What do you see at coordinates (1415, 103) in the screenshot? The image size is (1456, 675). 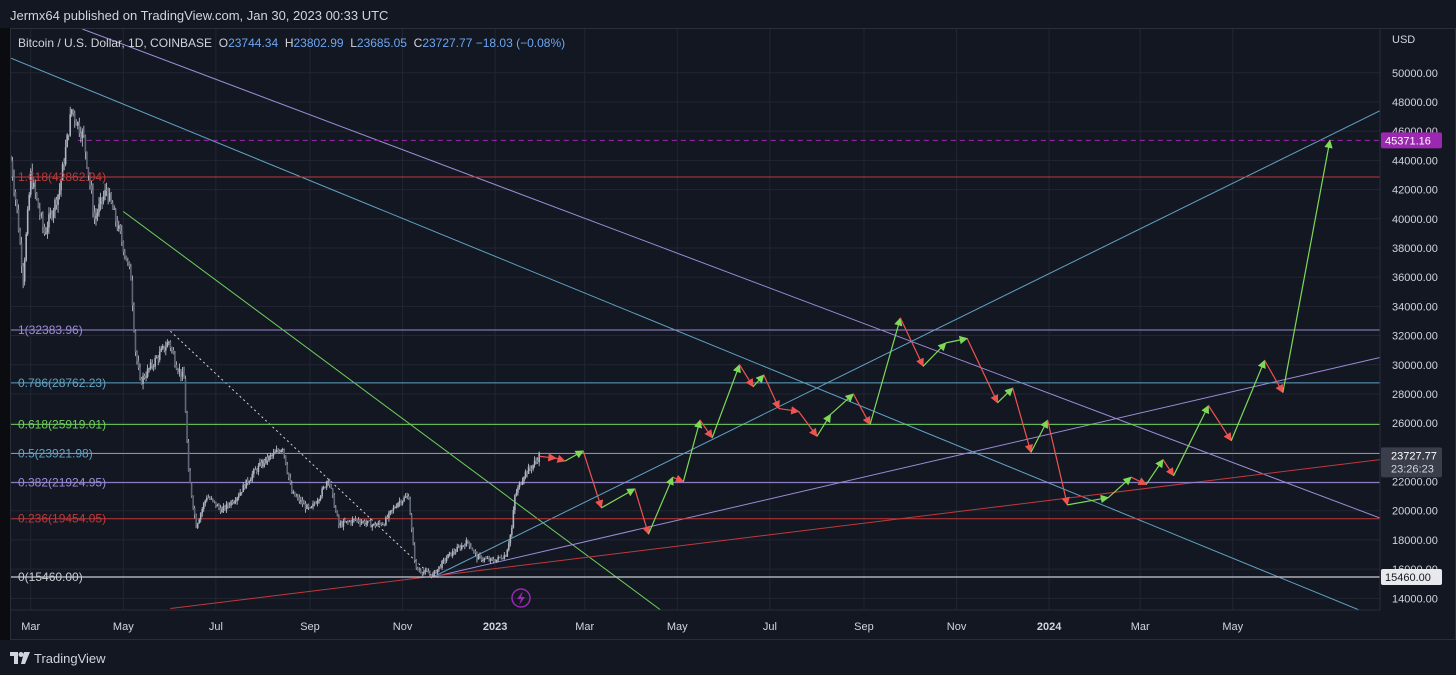 I see `y-tick-label: 48000.00` at bounding box center [1415, 103].